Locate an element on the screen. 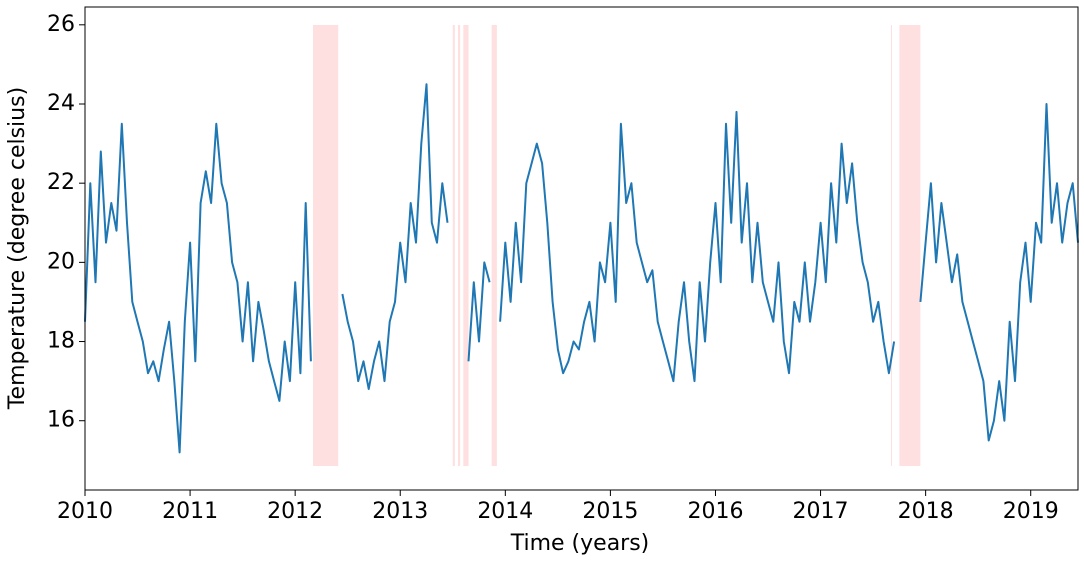  x-tick-label: 2018 is located at coordinates (926, 511).